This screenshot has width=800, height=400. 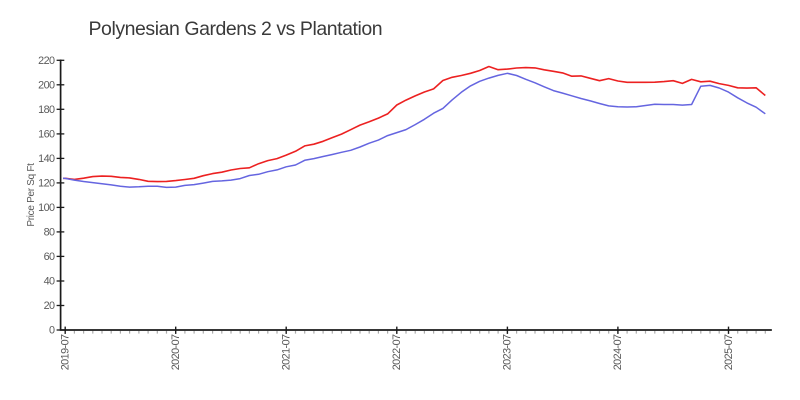 I want to click on svg-text: 60, so click(x=49, y=257).